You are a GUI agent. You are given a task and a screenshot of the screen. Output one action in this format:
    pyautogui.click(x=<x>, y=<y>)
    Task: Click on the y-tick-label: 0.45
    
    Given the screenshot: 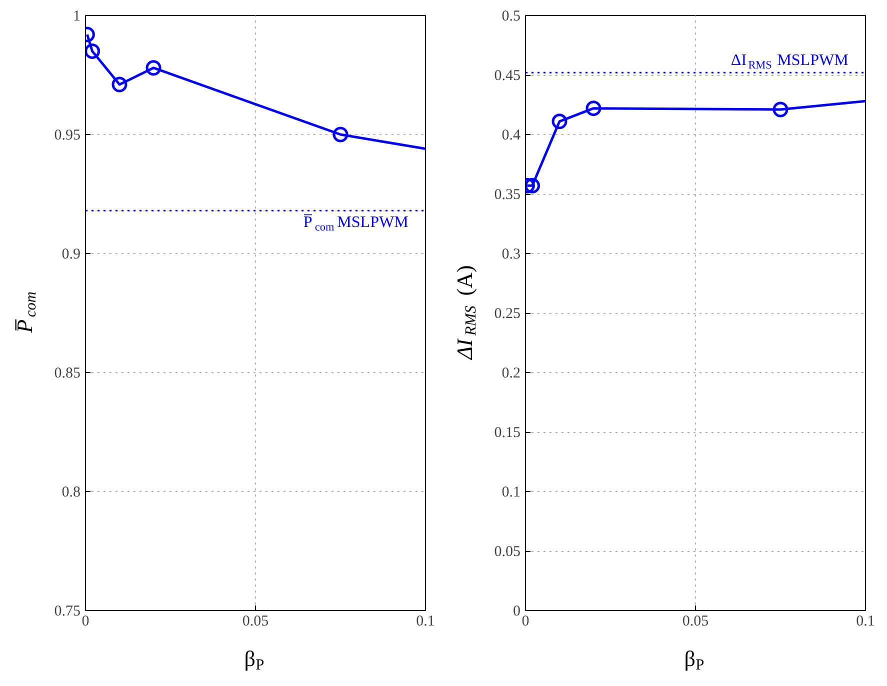 What is the action you would take?
    pyautogui.click(x=507, y=76)
    